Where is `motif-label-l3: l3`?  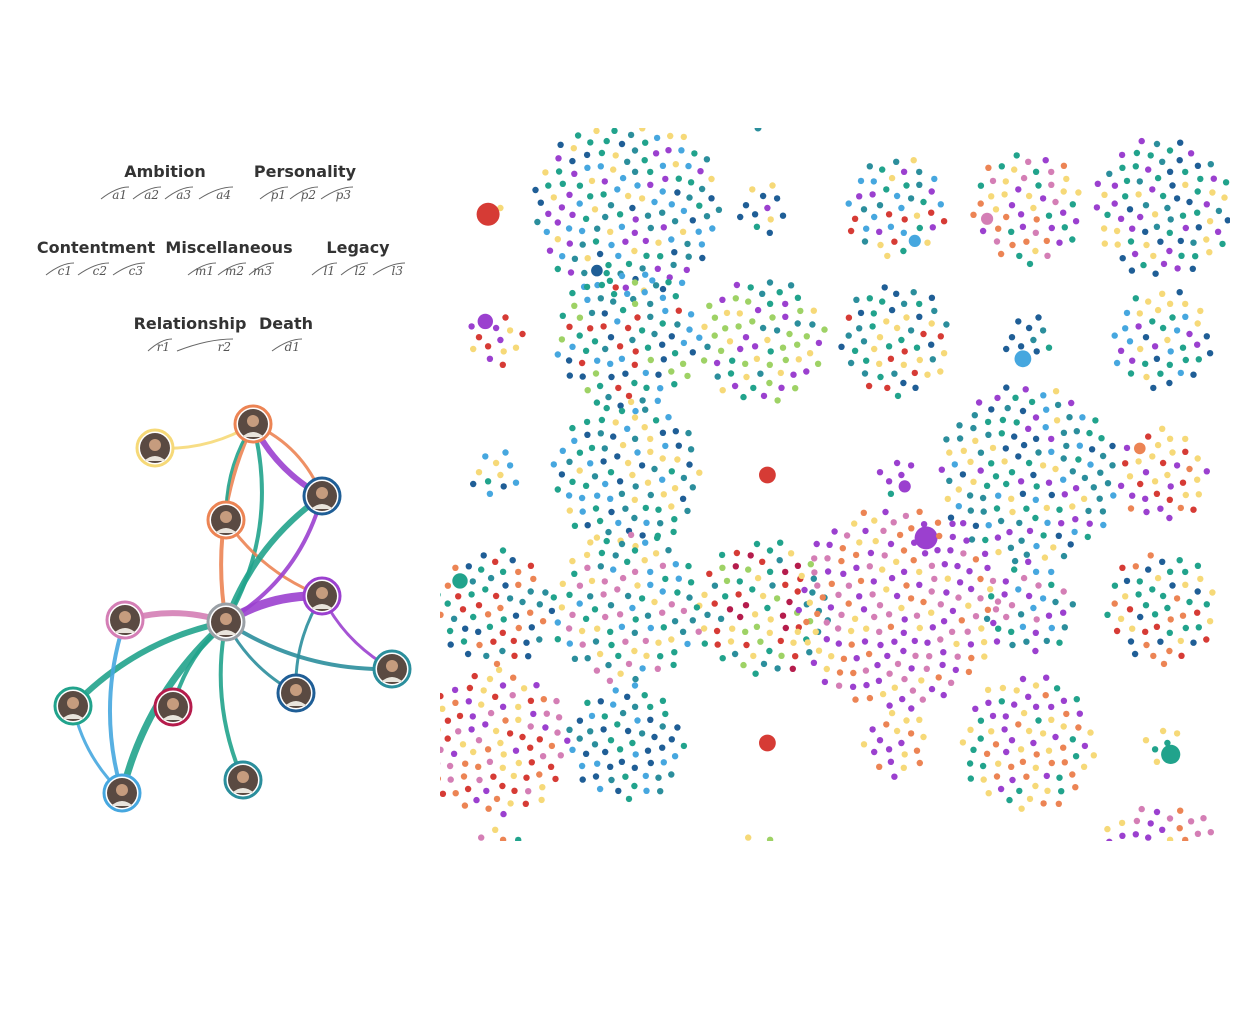 motif-label-l3: l3 is located at coordinates (398, 271).